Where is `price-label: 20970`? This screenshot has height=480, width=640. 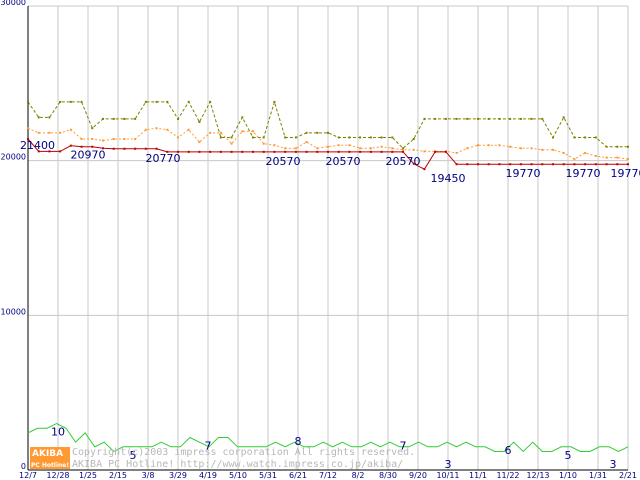 price-label: 20970 is located at coordinates (88, 155).